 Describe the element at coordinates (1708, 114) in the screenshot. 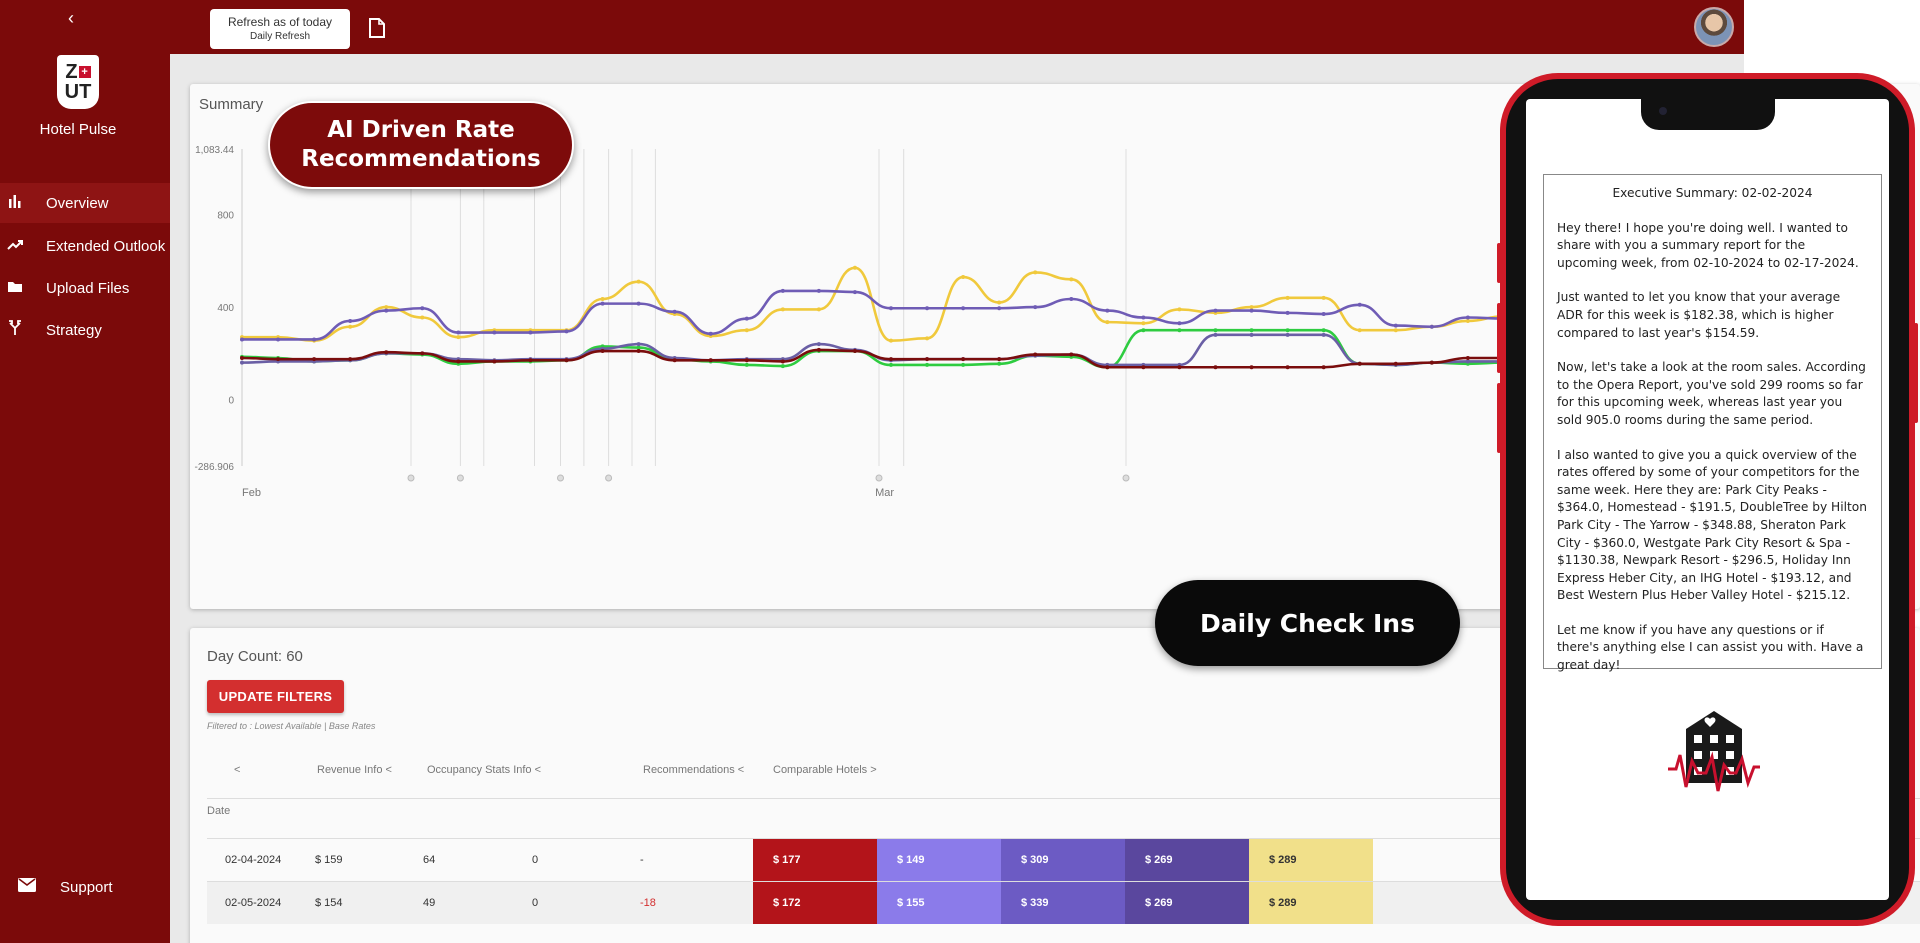

I see `phone-notch` at that location.